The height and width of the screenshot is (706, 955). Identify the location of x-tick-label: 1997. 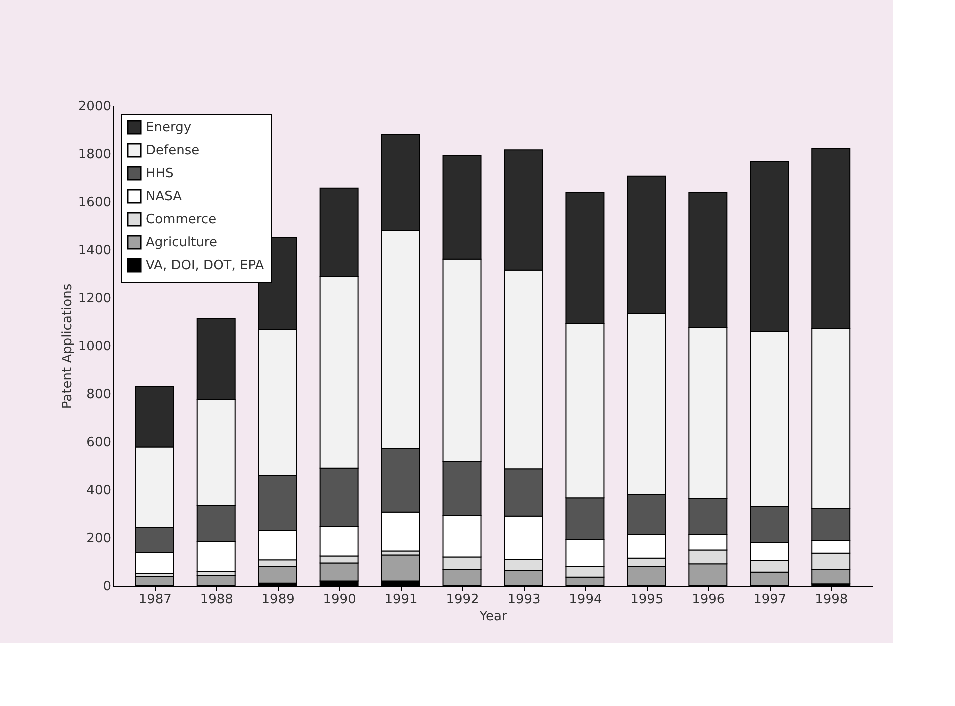
(770, 600).